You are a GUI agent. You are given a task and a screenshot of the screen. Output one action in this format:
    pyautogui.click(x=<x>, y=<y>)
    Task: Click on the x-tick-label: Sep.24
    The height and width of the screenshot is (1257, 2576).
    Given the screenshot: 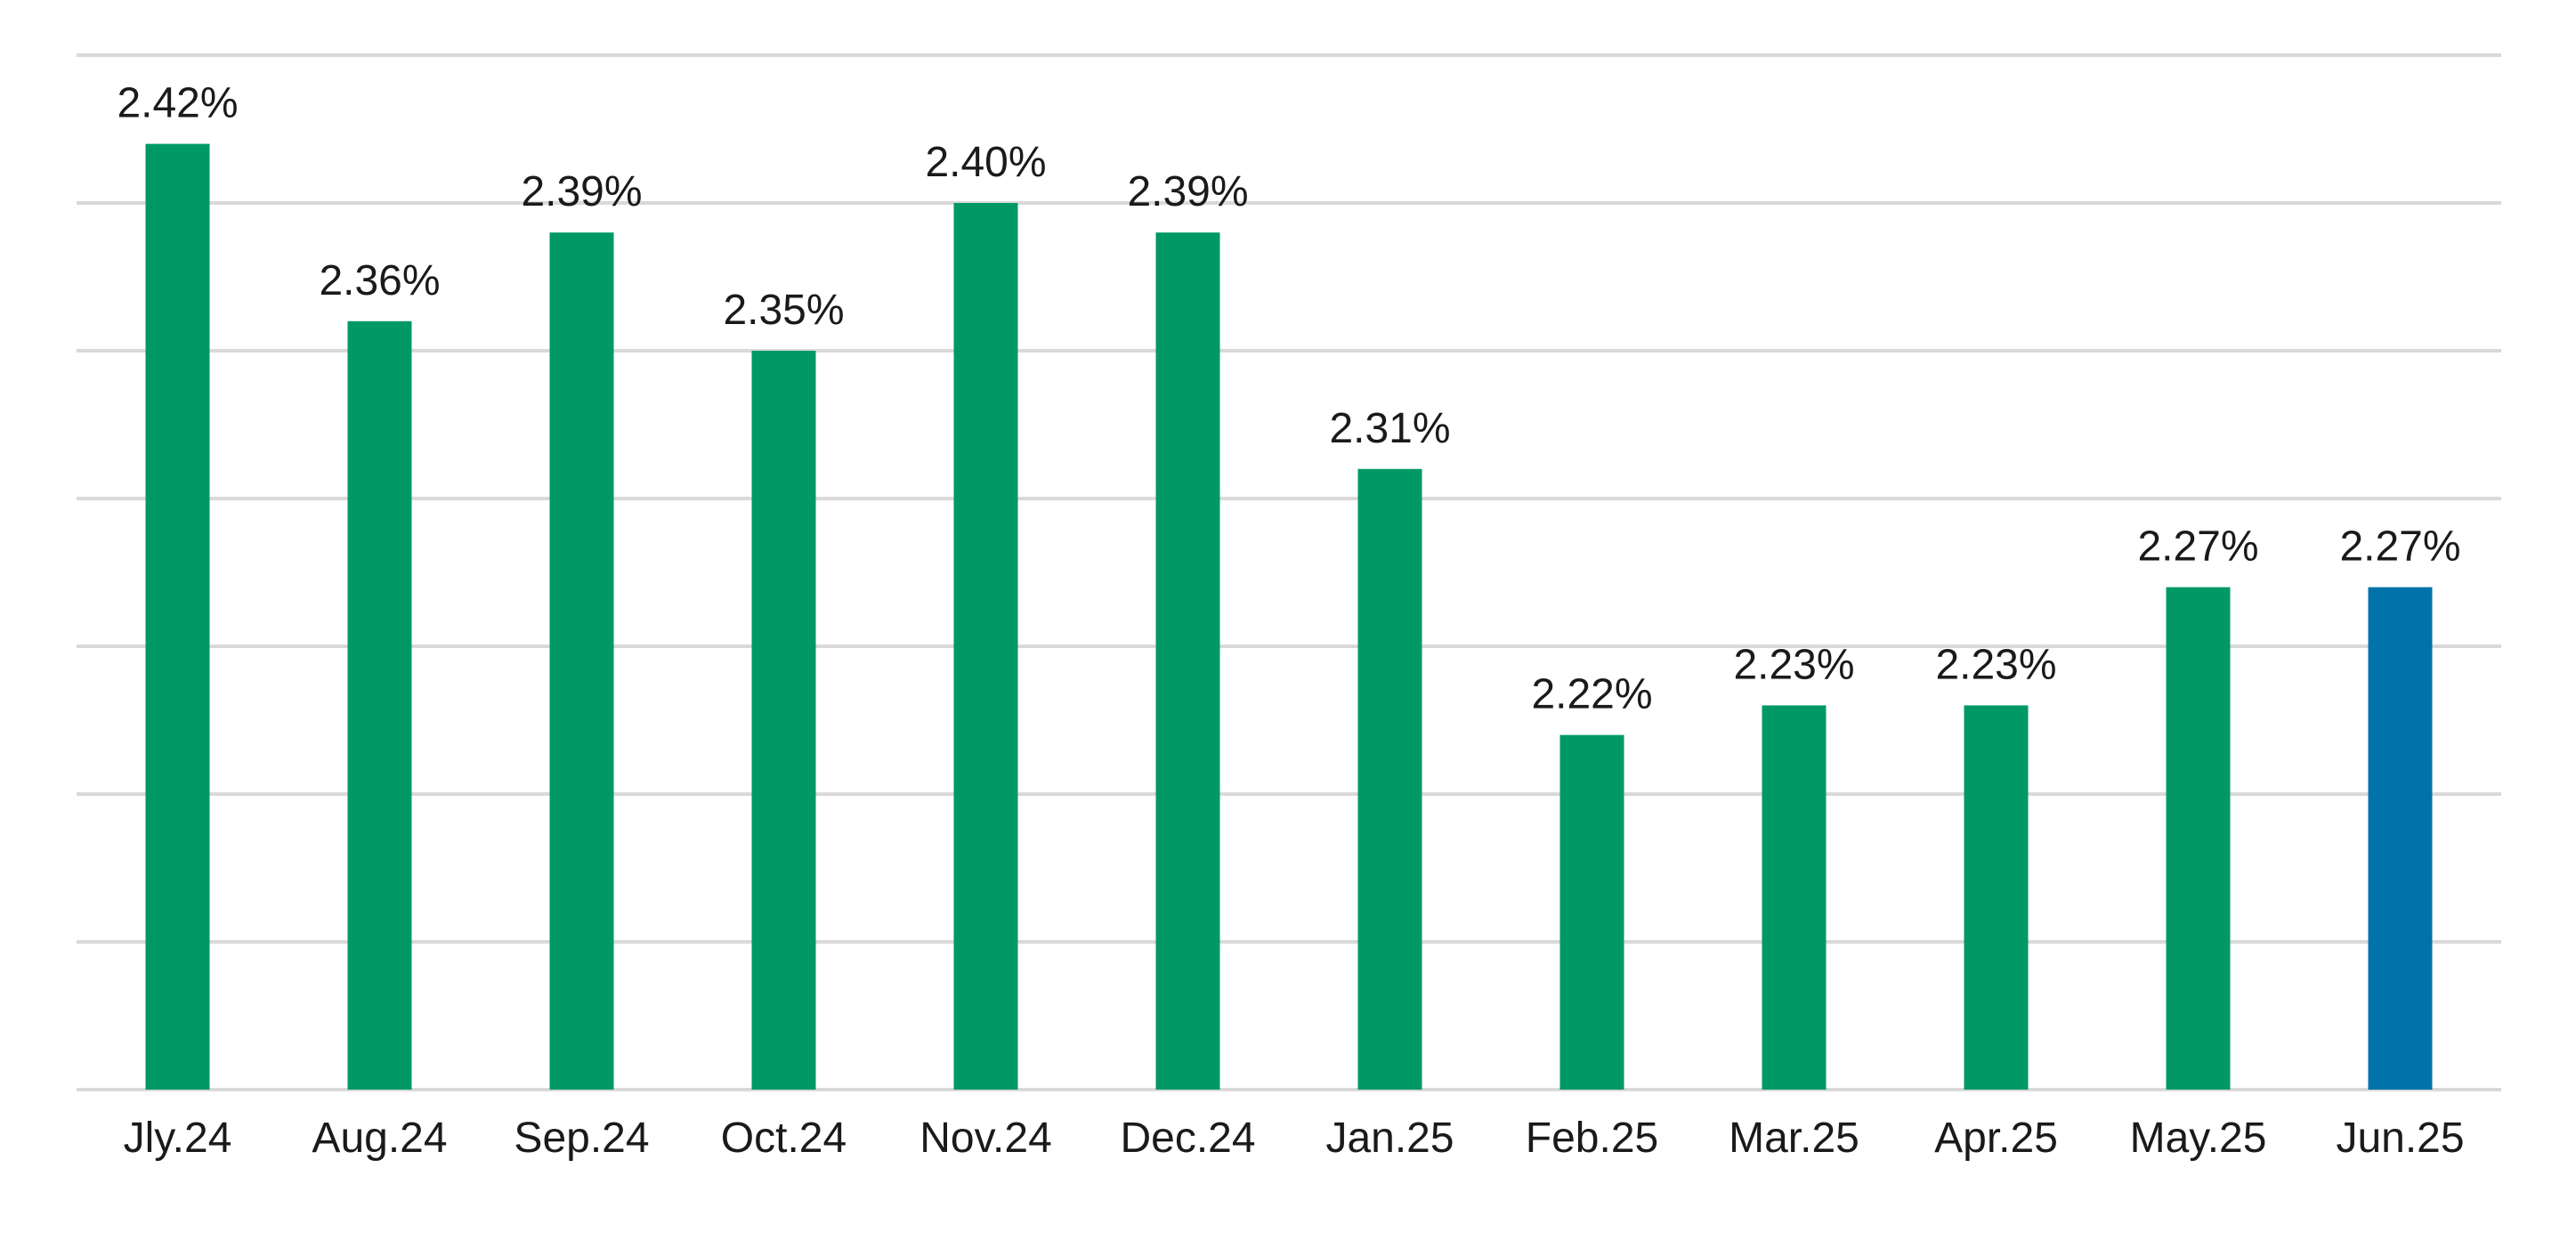 What is the action you would take?
    pyautogui.click(x=582, y=1138)
    